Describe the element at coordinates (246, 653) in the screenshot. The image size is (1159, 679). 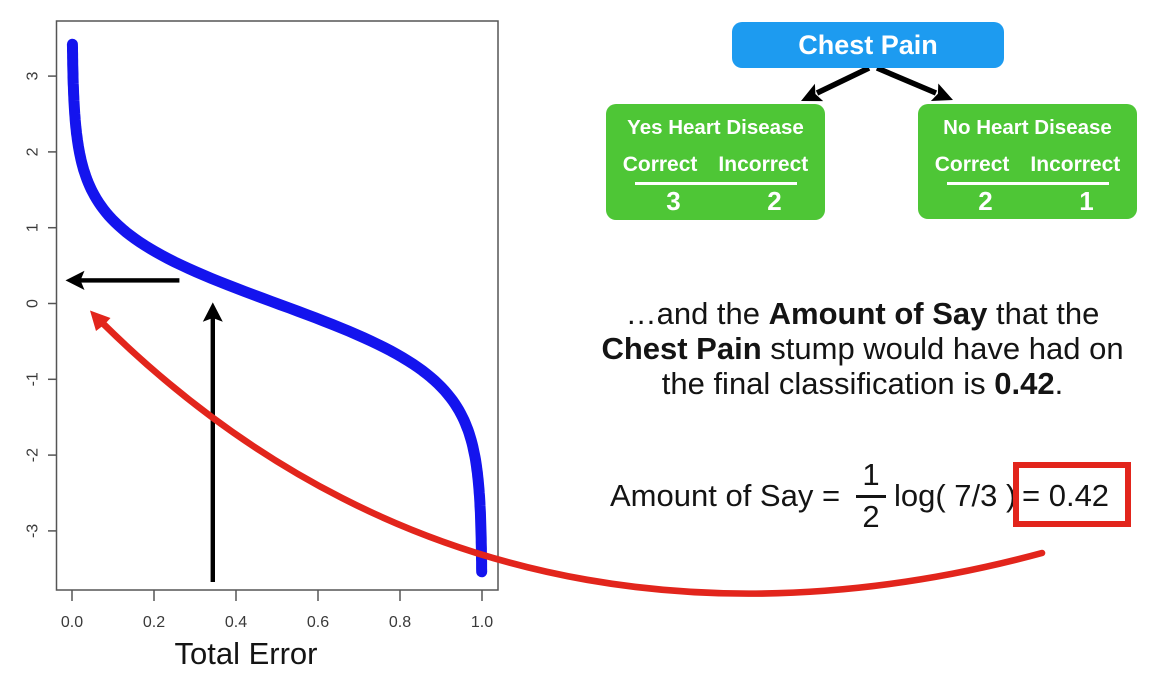
I see `svg-text: Total Error` at that location.